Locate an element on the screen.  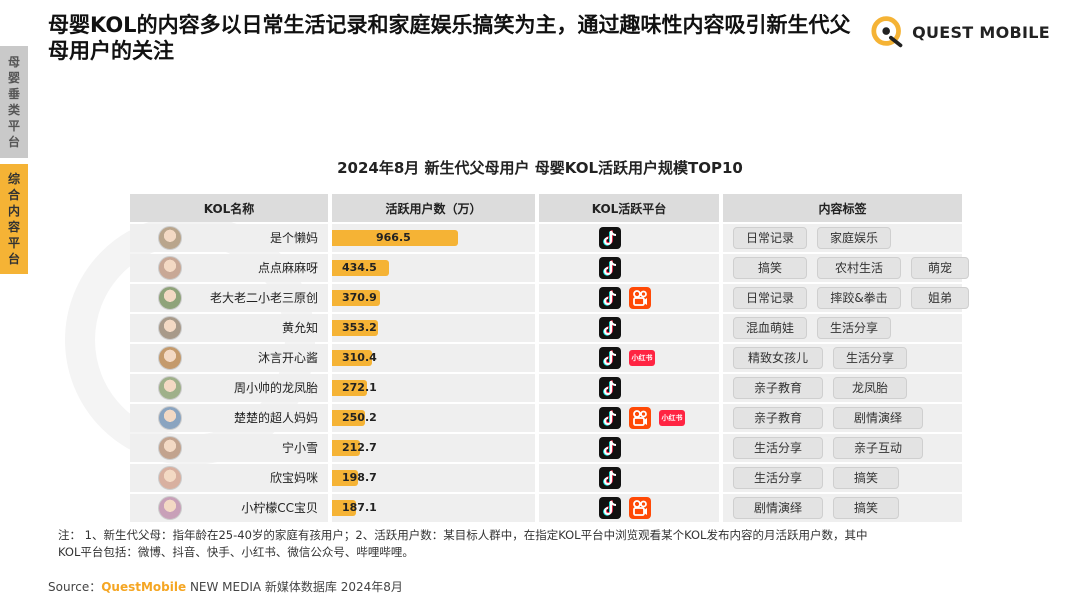
kol-name-cell: 是个懒妈 is located at coordinates (229, 238).